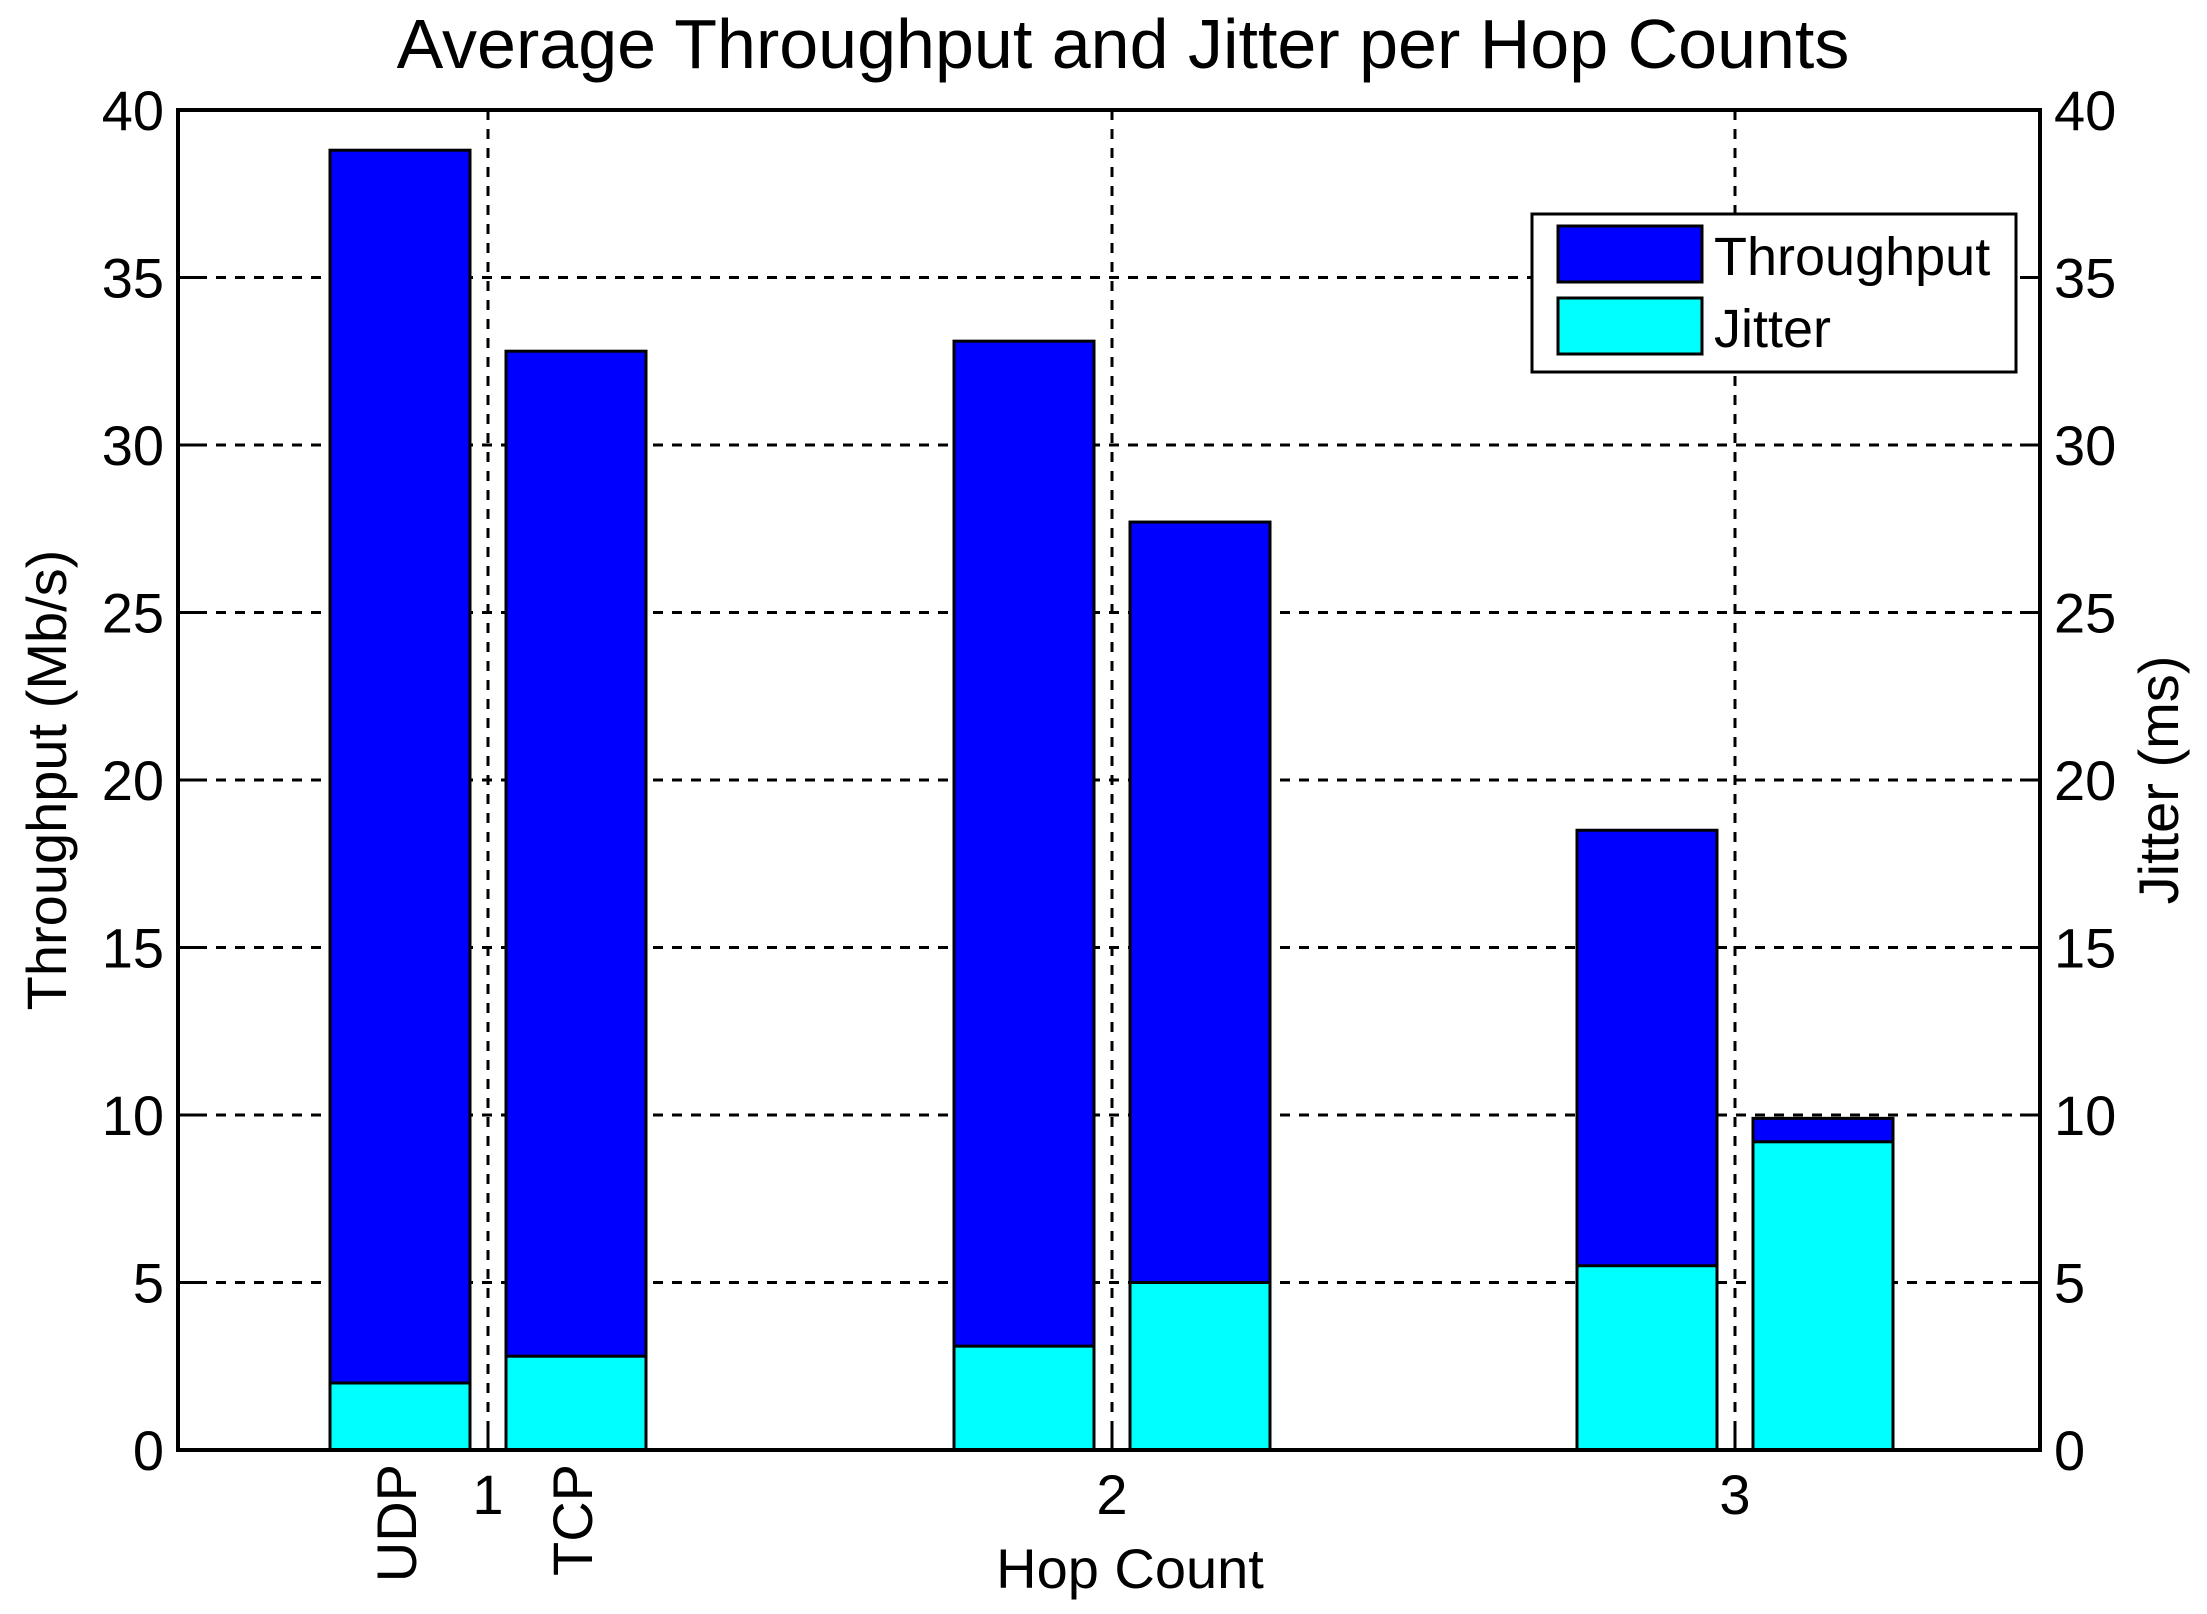  I want to click on y-tick-label-left: 25, so click(133, 613).